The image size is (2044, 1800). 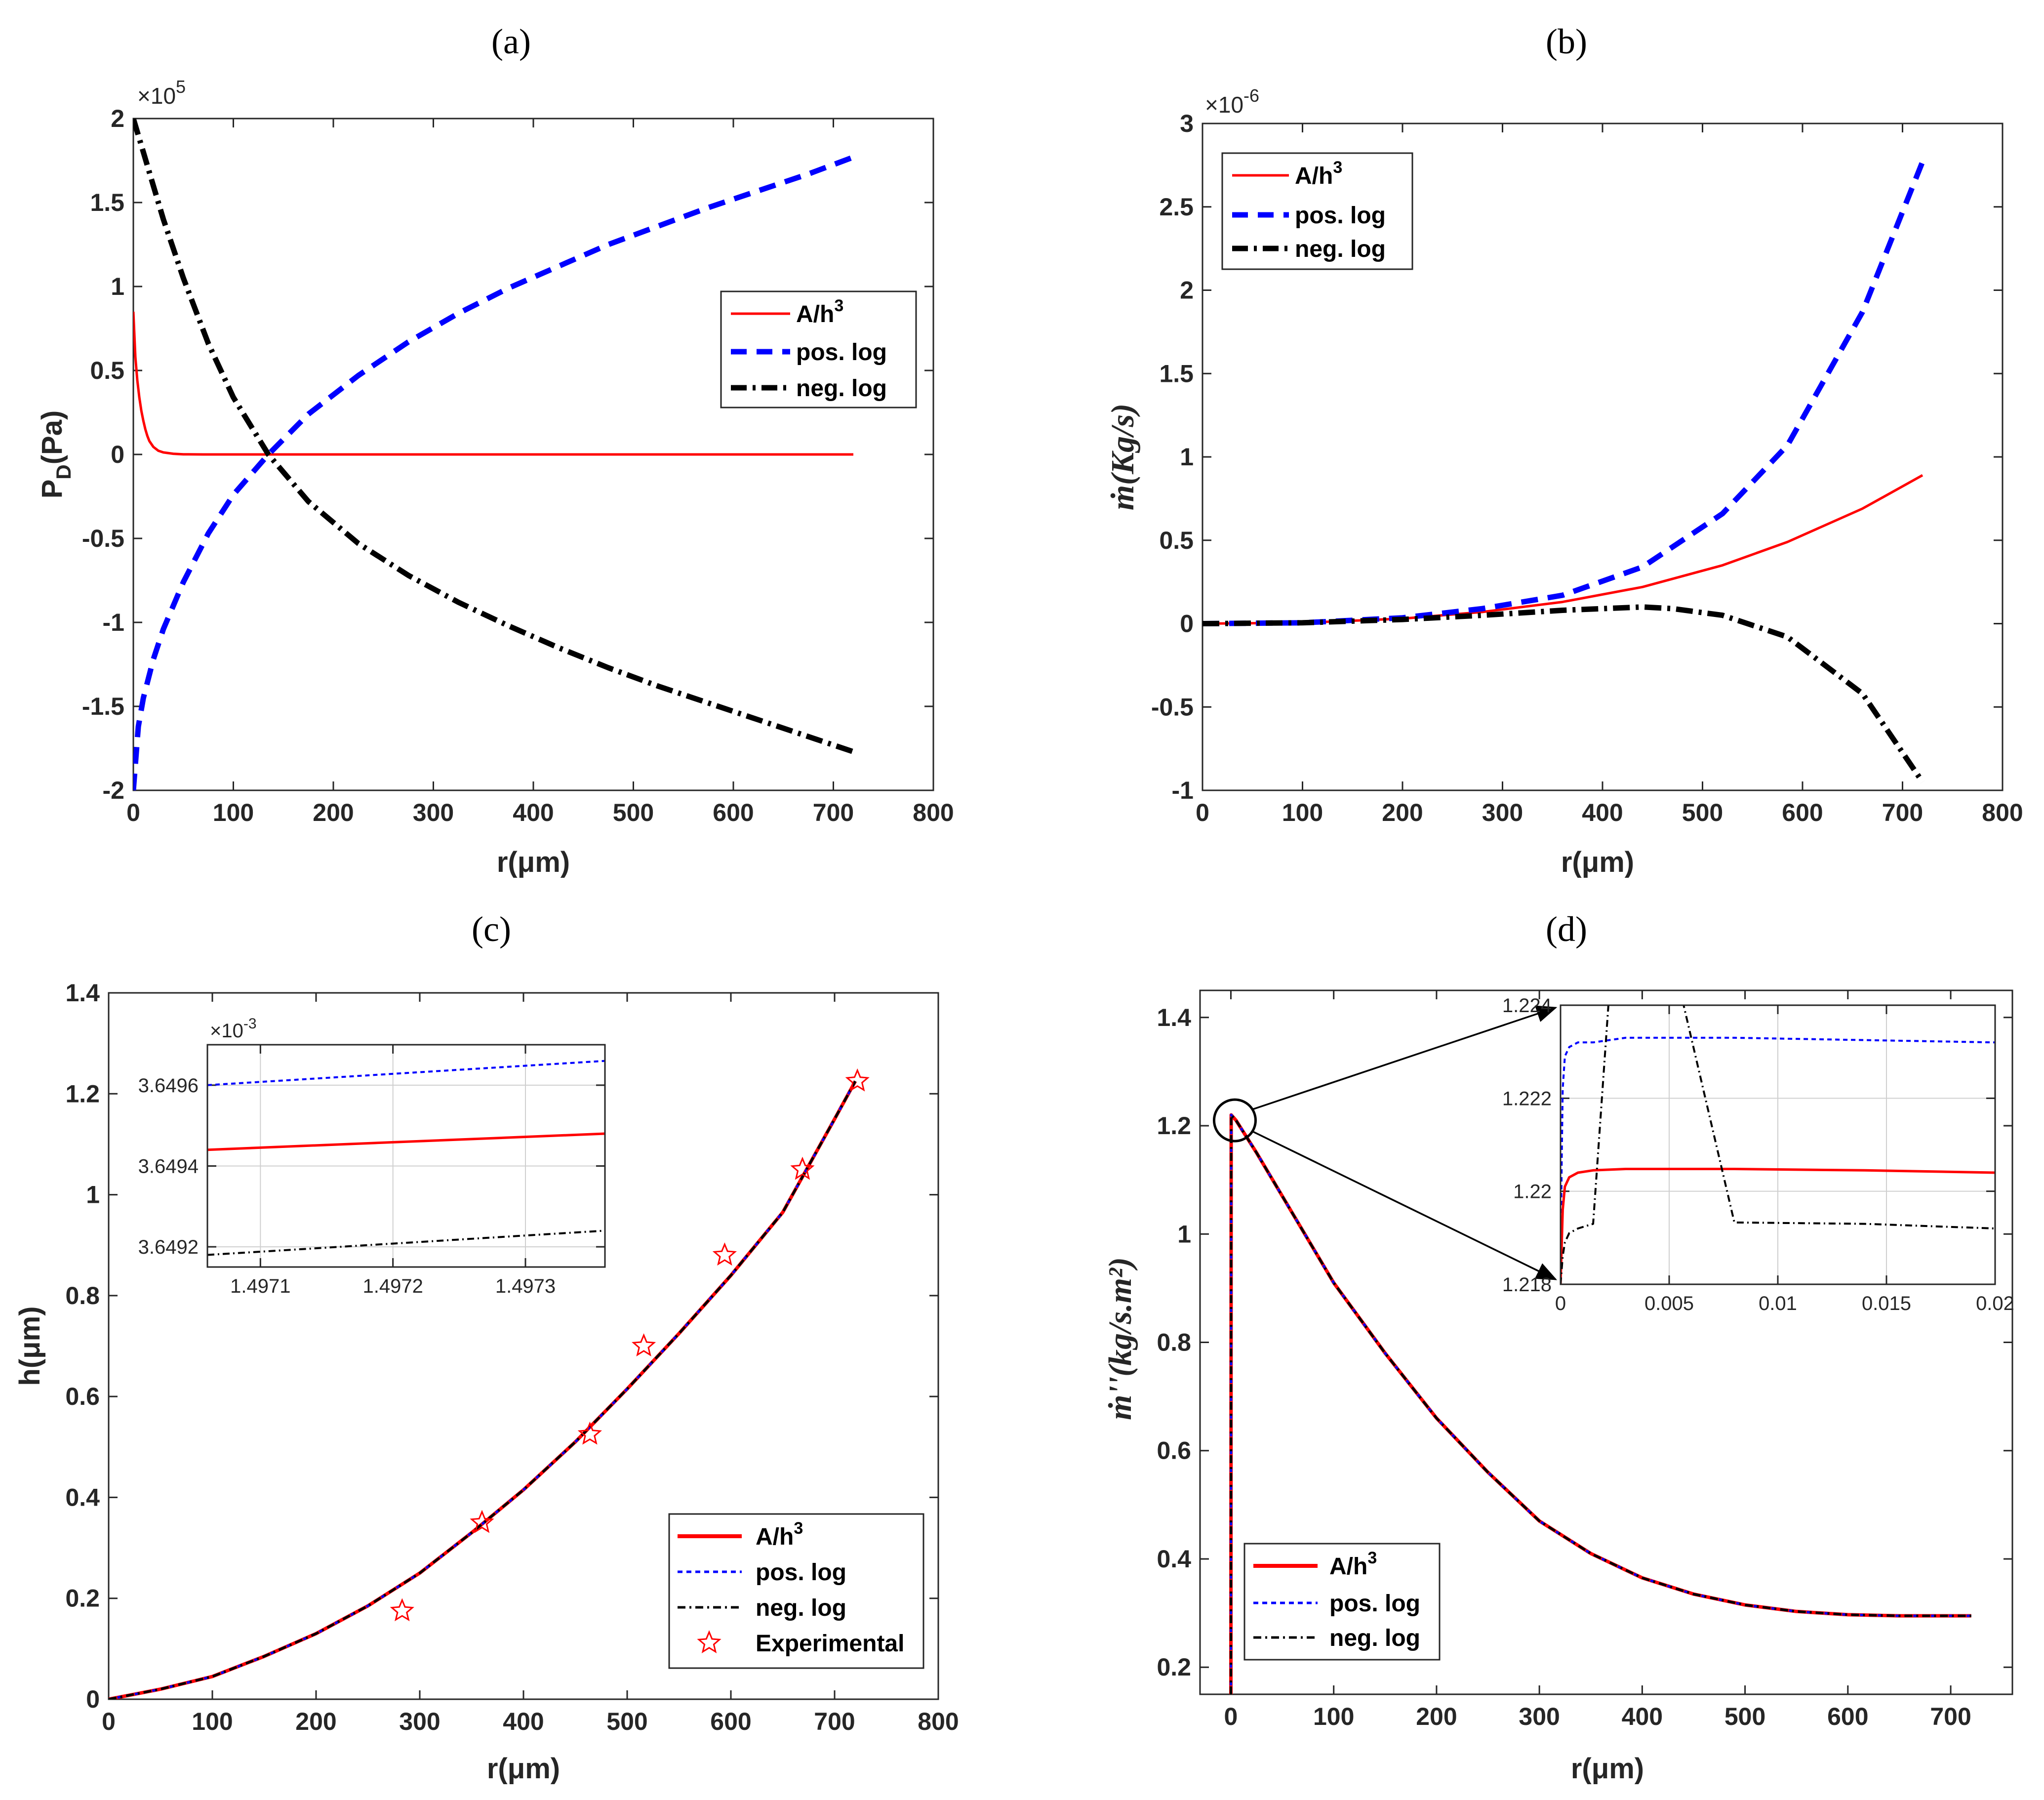 What do you see at coordinates (169, 1247) in the screenshot?
I see `y-tick-label: 3.6492` at bounding box center [169, 1247].